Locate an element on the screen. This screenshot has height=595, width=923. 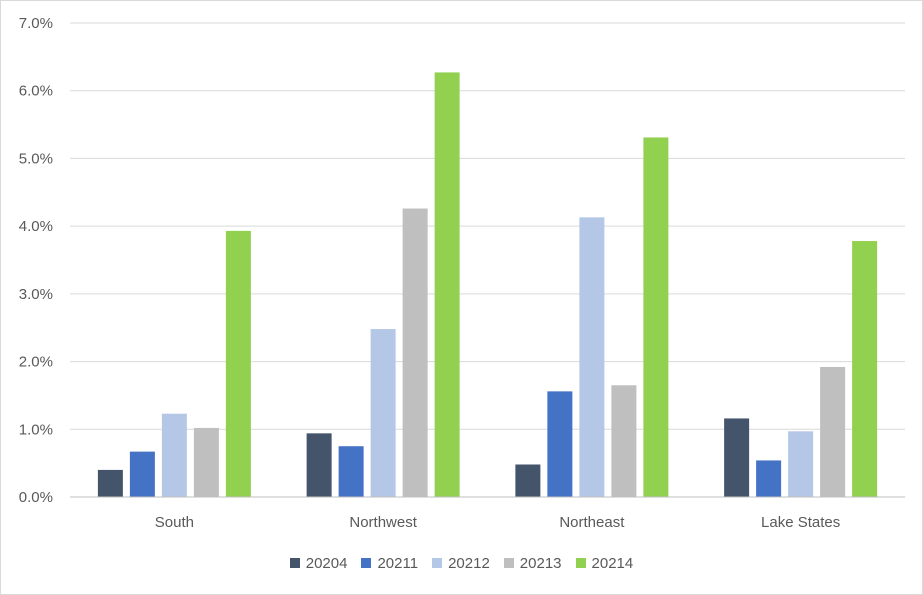
bar-20204-northwest is located at coordinates (319, 465).